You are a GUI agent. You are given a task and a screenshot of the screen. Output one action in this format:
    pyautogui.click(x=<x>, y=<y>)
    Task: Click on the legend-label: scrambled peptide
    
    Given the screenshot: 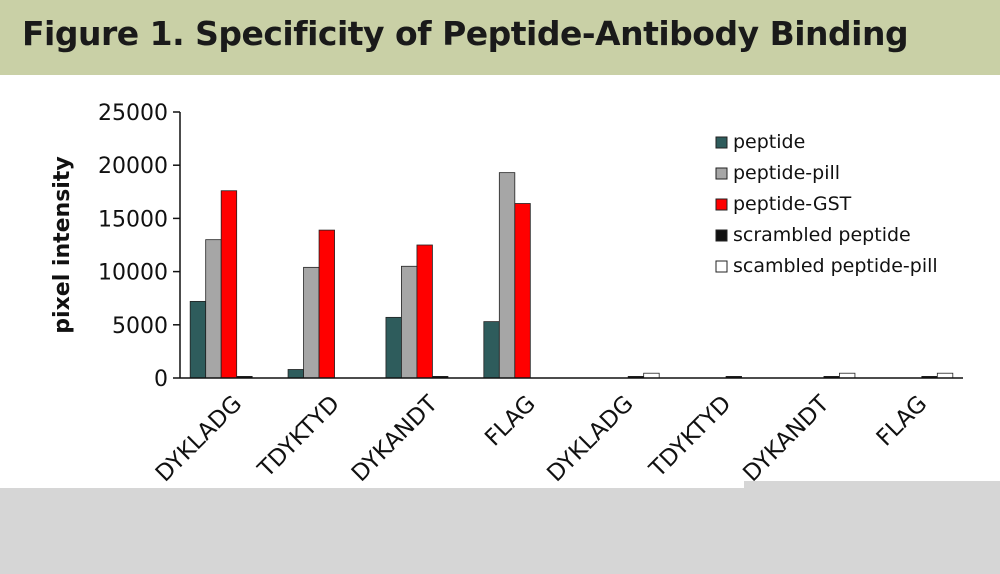 What is the action you would take?
    pyautogui.click(x=822, y=235)
    